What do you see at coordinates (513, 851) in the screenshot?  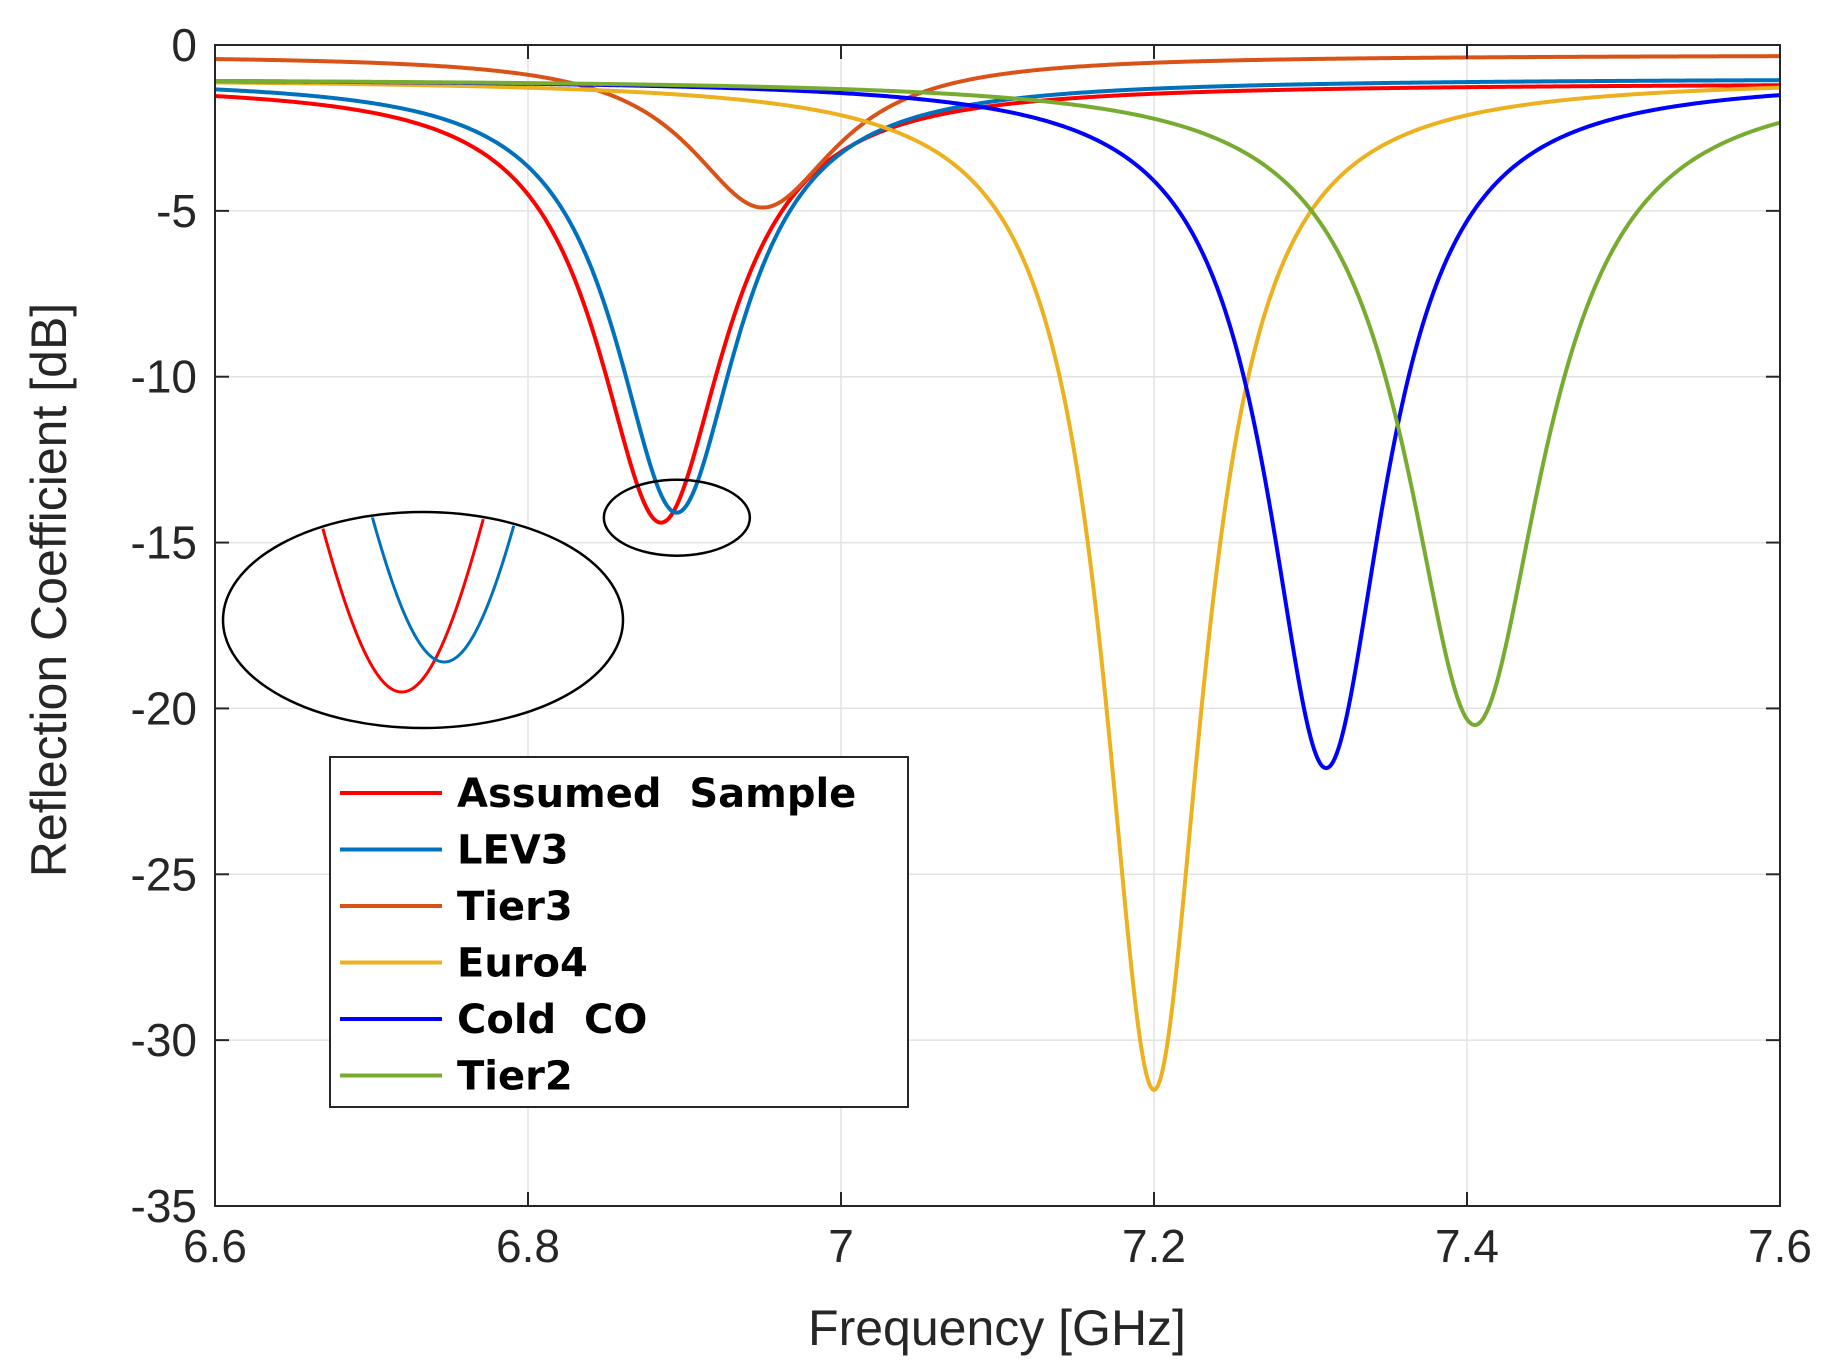 I see `legend-label: LEV3` at bounding box center [513, 851].